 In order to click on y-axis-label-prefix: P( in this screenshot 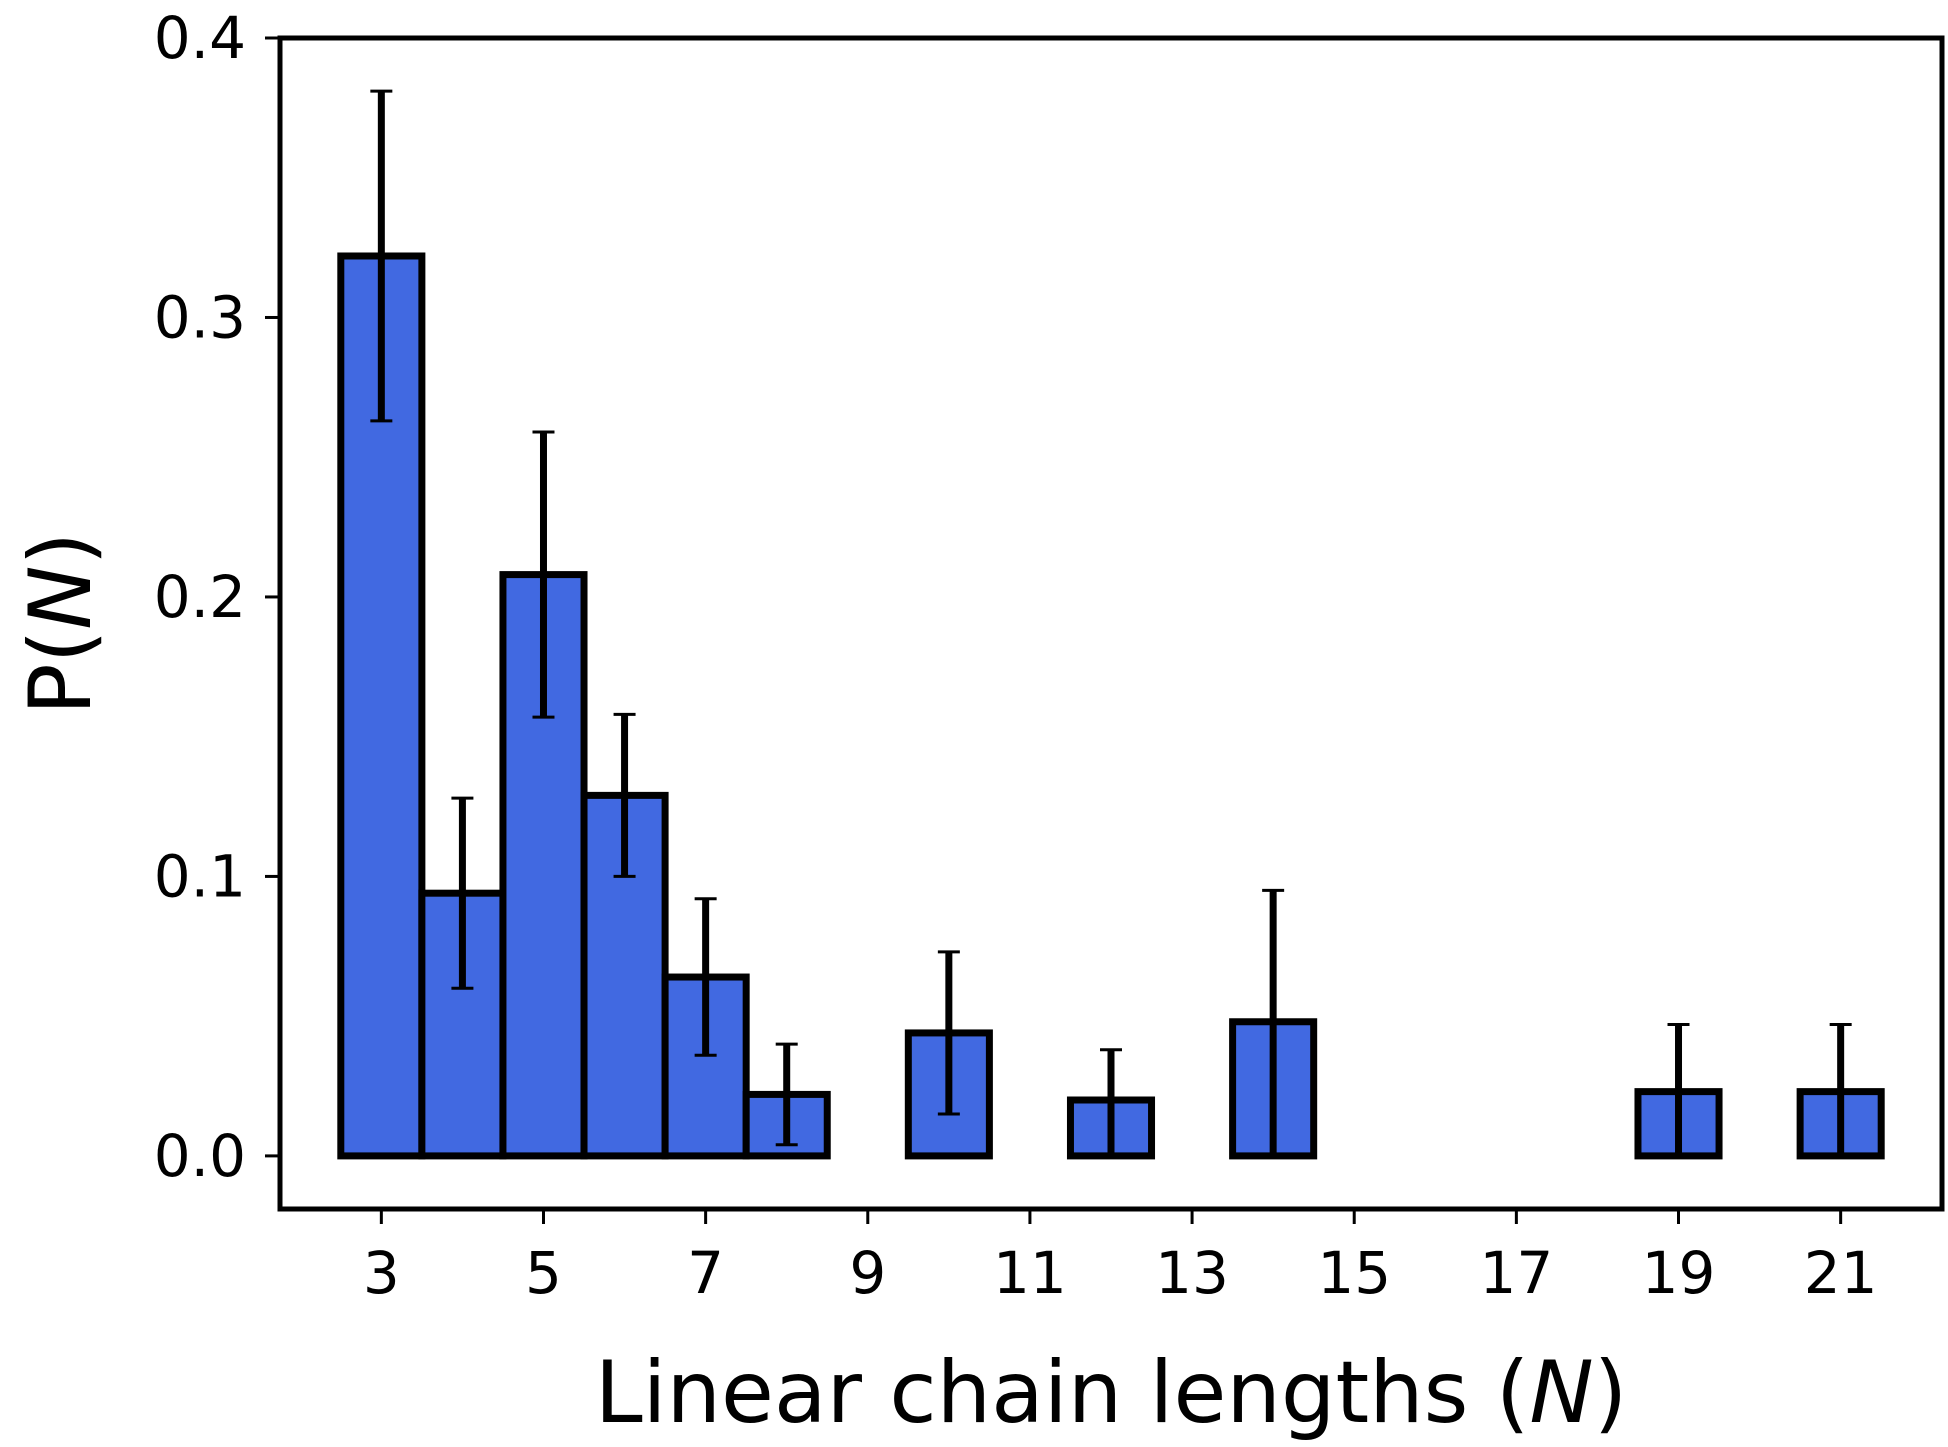, I will do `click(61, 672)`.